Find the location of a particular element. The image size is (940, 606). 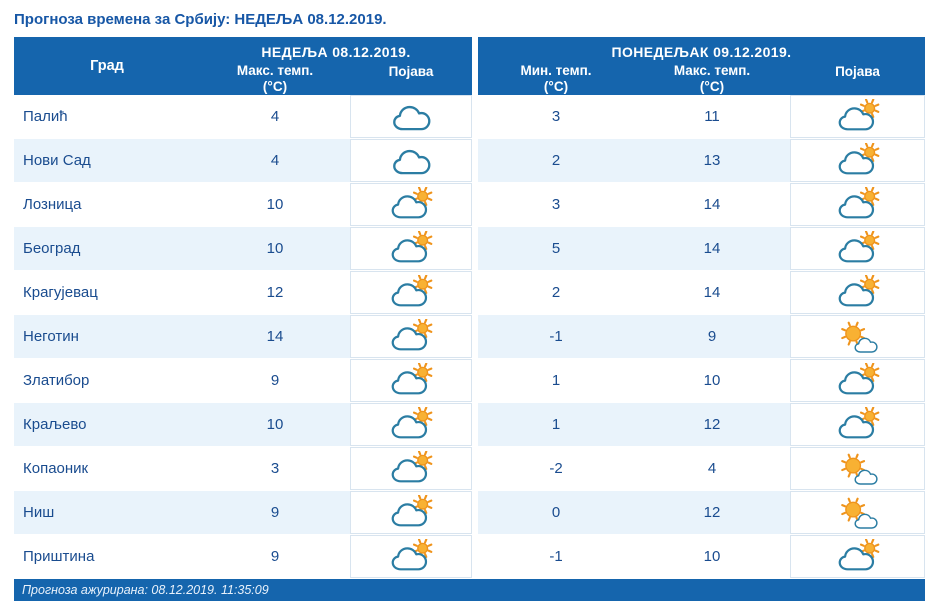

city-cell: Крагујевац is located at coordinates (60, 292).